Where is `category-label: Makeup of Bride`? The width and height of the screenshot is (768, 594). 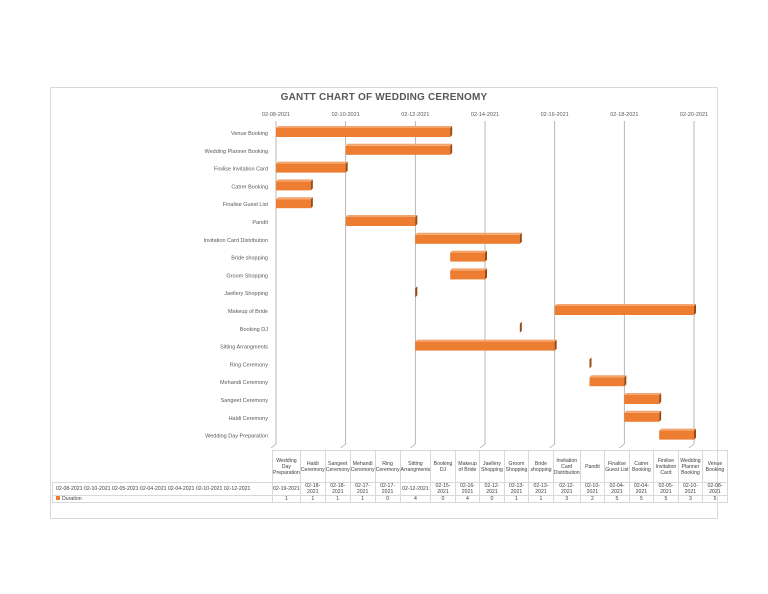 category-label: Makeup of Bride is located at coordinates (248, 312).